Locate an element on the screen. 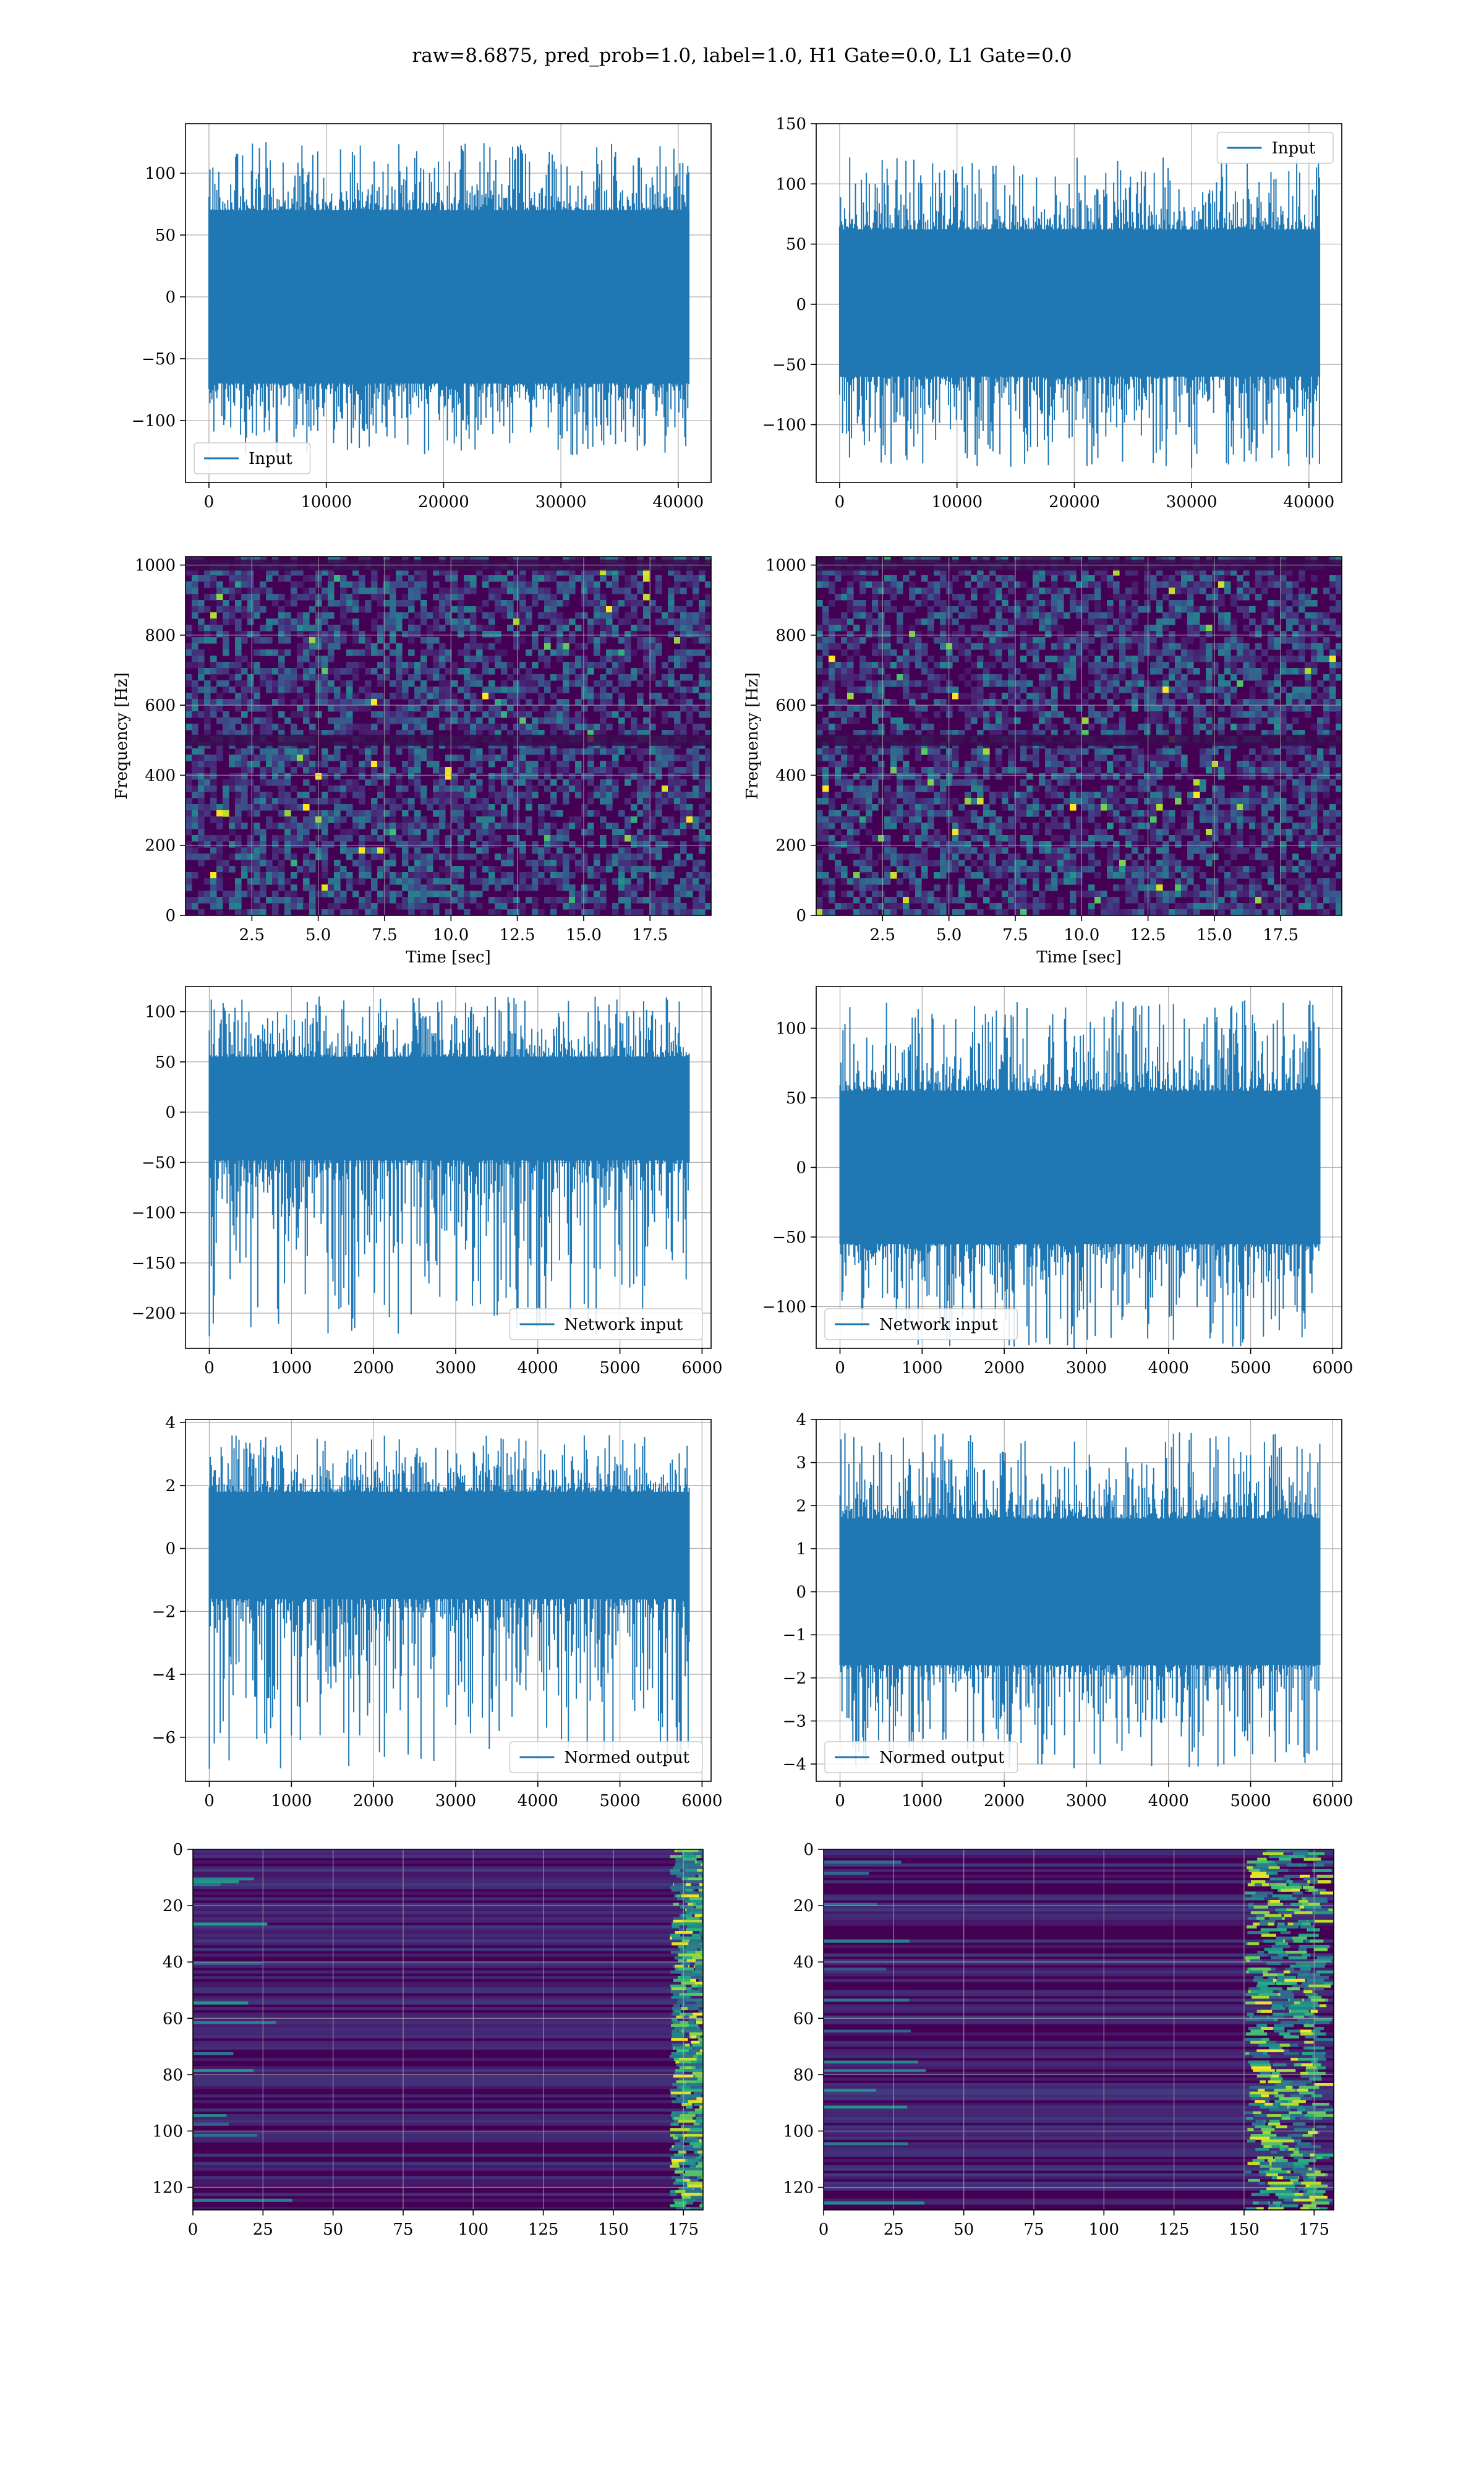 Image resolution: width=1484 pixels, height=2474 pixels. x-tick-label: 0 is located at coordinates (209, 502).